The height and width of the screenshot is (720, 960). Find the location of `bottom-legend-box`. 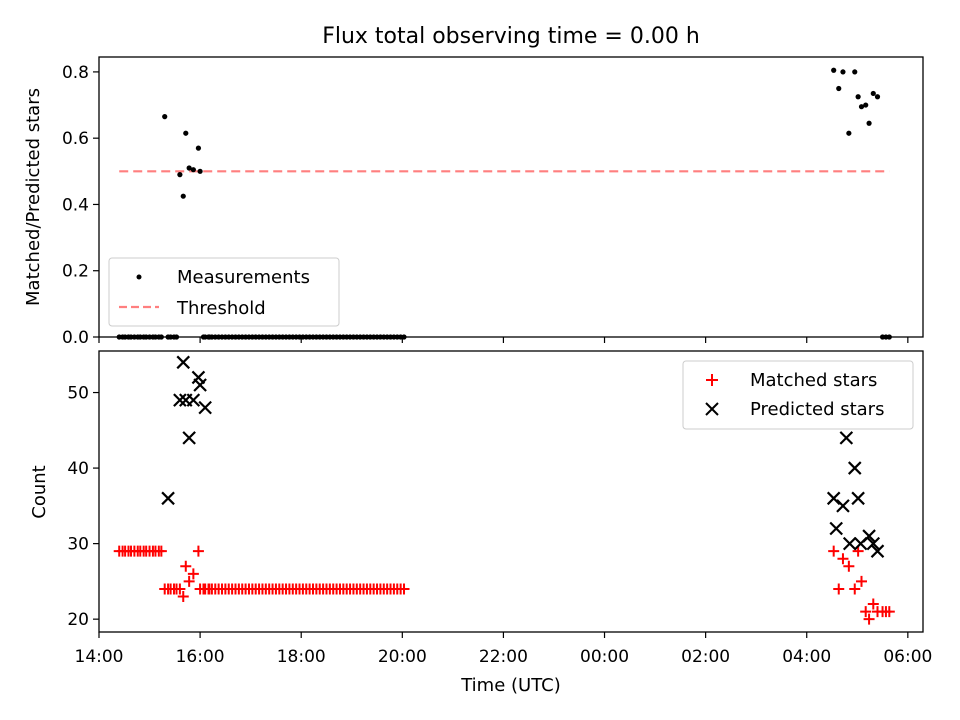

bottom-legend-box is located at coordinates (798, 395).